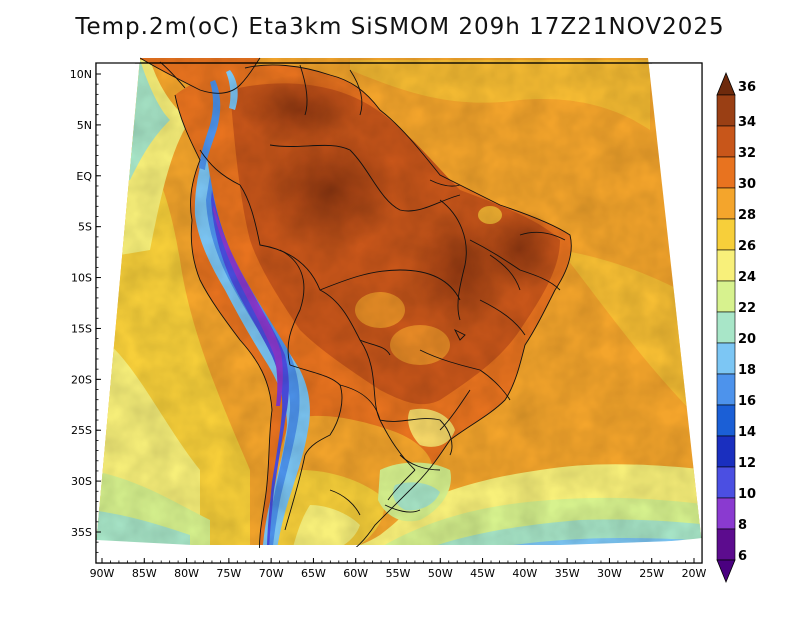 This screenshot has height=618, width=800. What do you see at coordinates (115, 301) in the screenshot?
I see `left-margin` at bounding box center [115, 301].